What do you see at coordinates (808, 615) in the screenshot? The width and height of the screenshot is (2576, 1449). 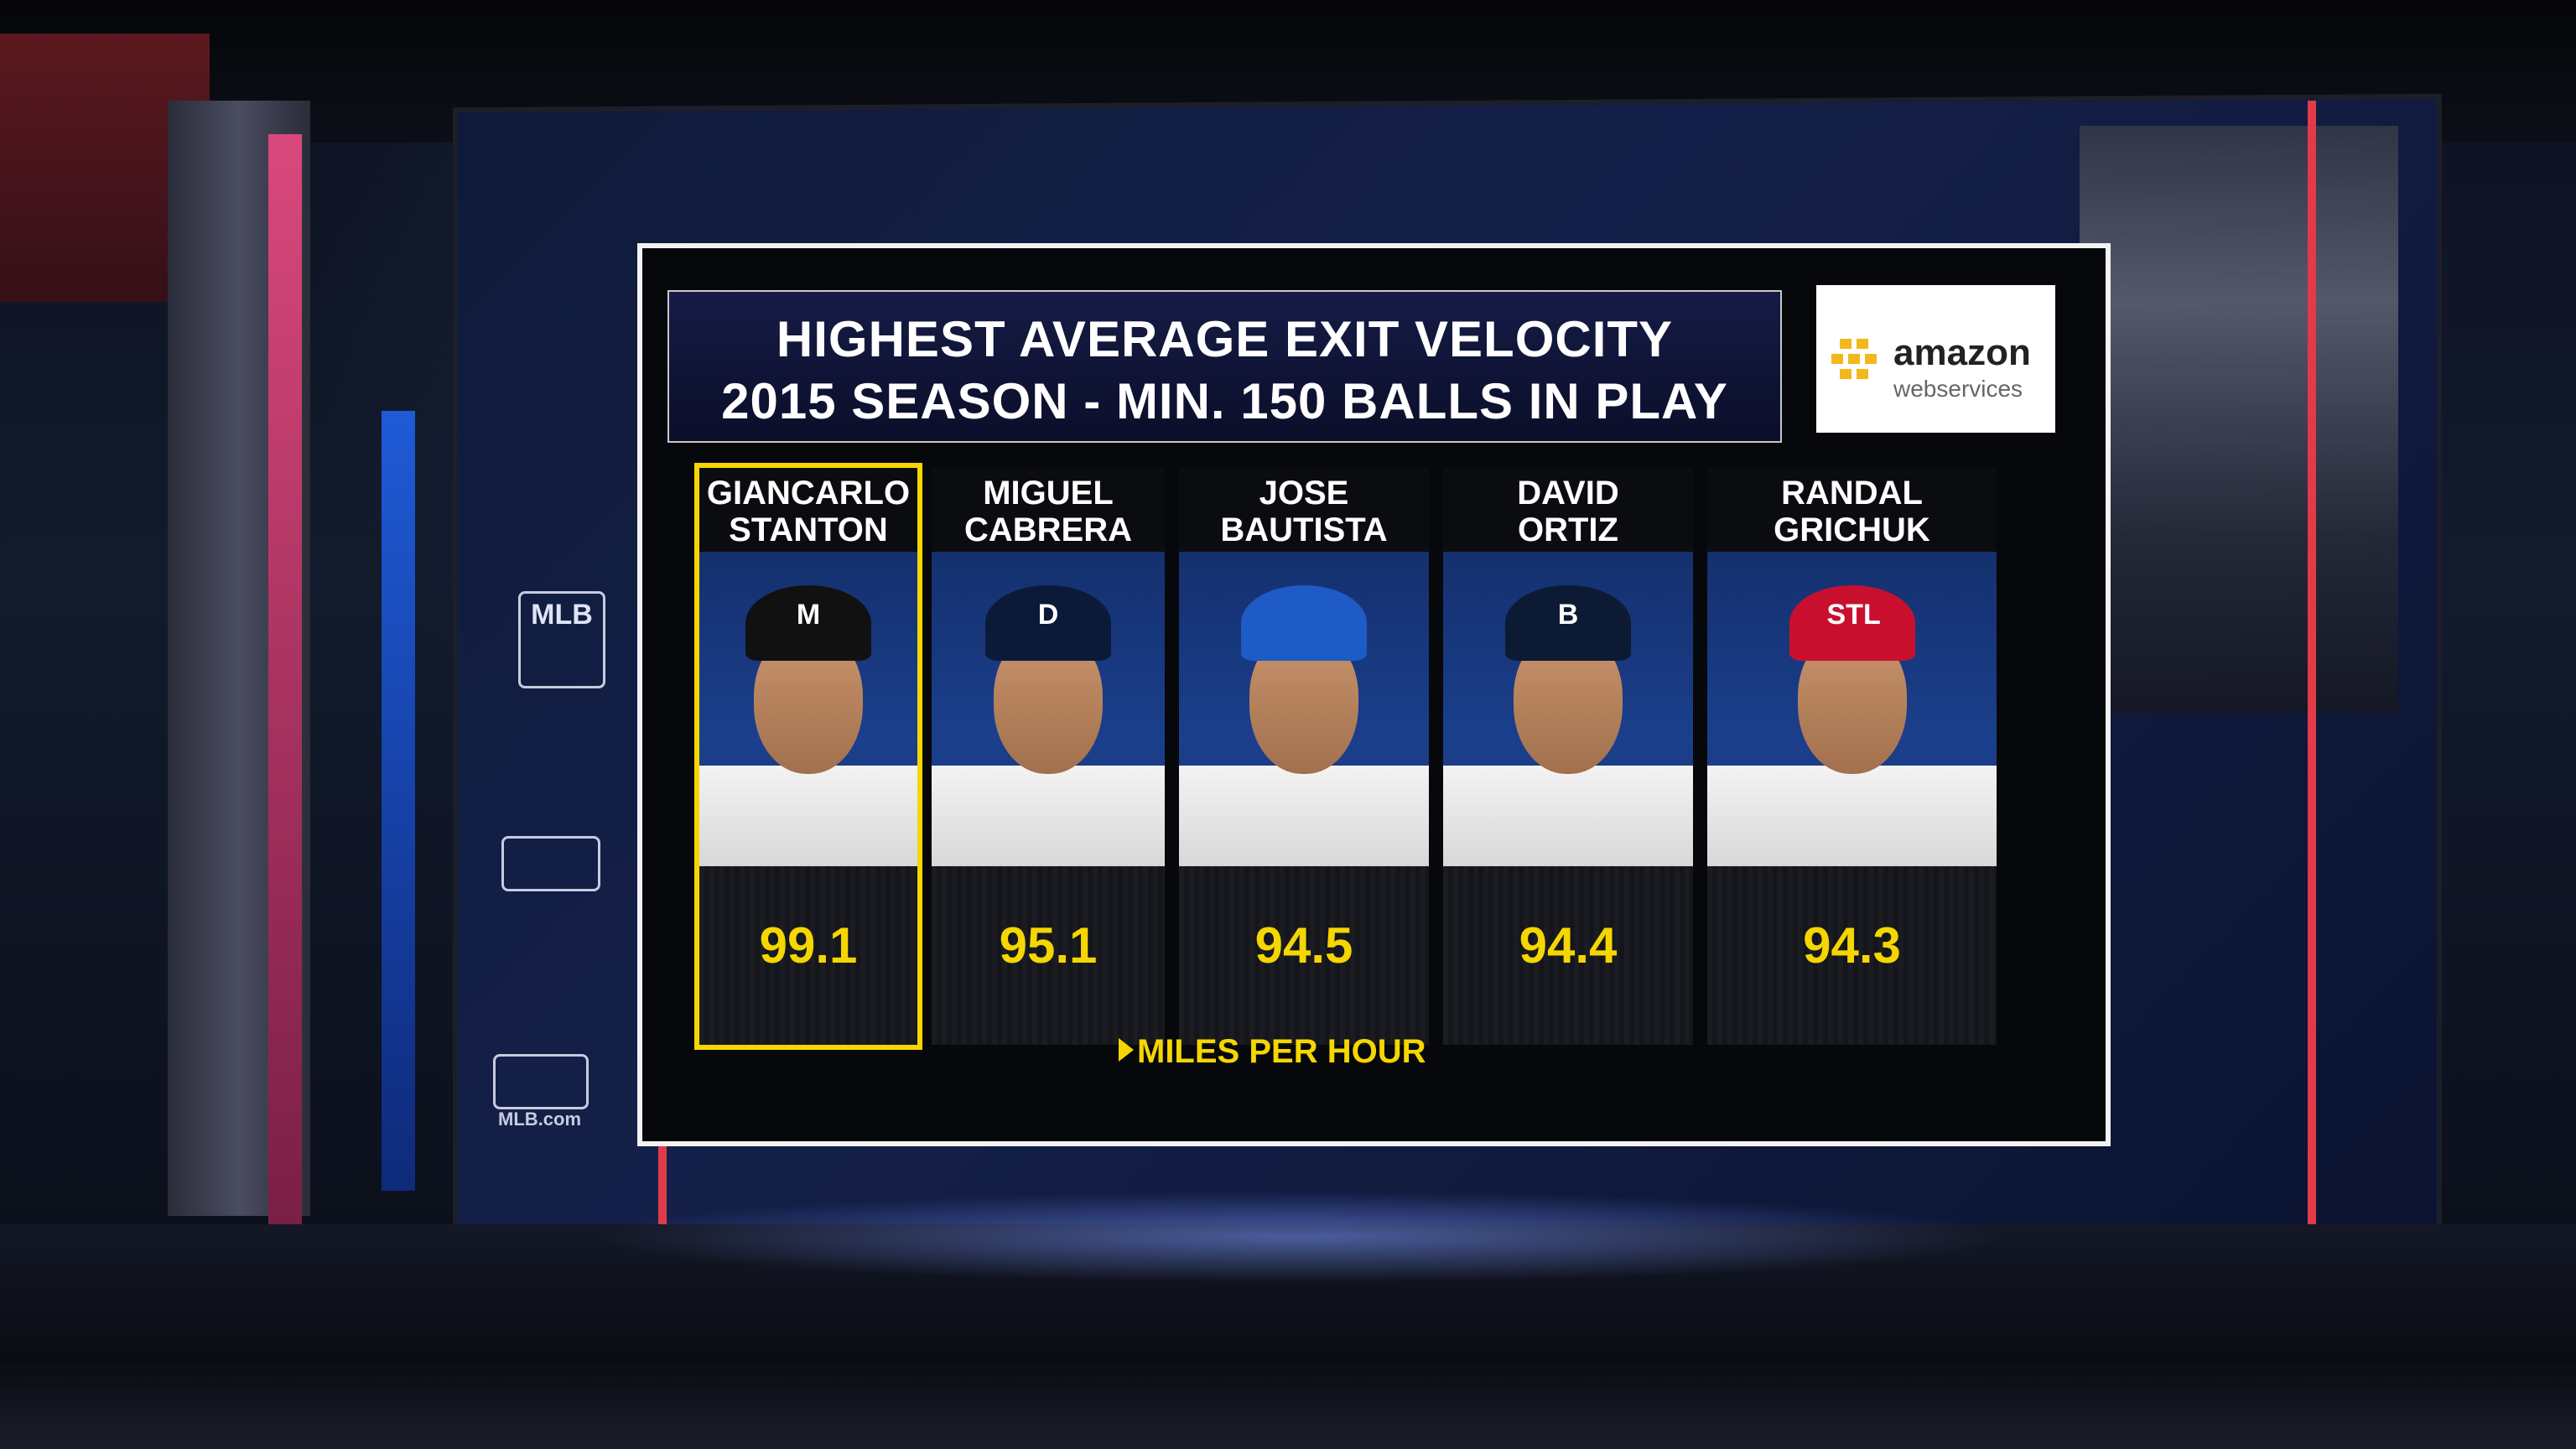 I see `team-logo-icon: M` at bounding box center [808, 615].